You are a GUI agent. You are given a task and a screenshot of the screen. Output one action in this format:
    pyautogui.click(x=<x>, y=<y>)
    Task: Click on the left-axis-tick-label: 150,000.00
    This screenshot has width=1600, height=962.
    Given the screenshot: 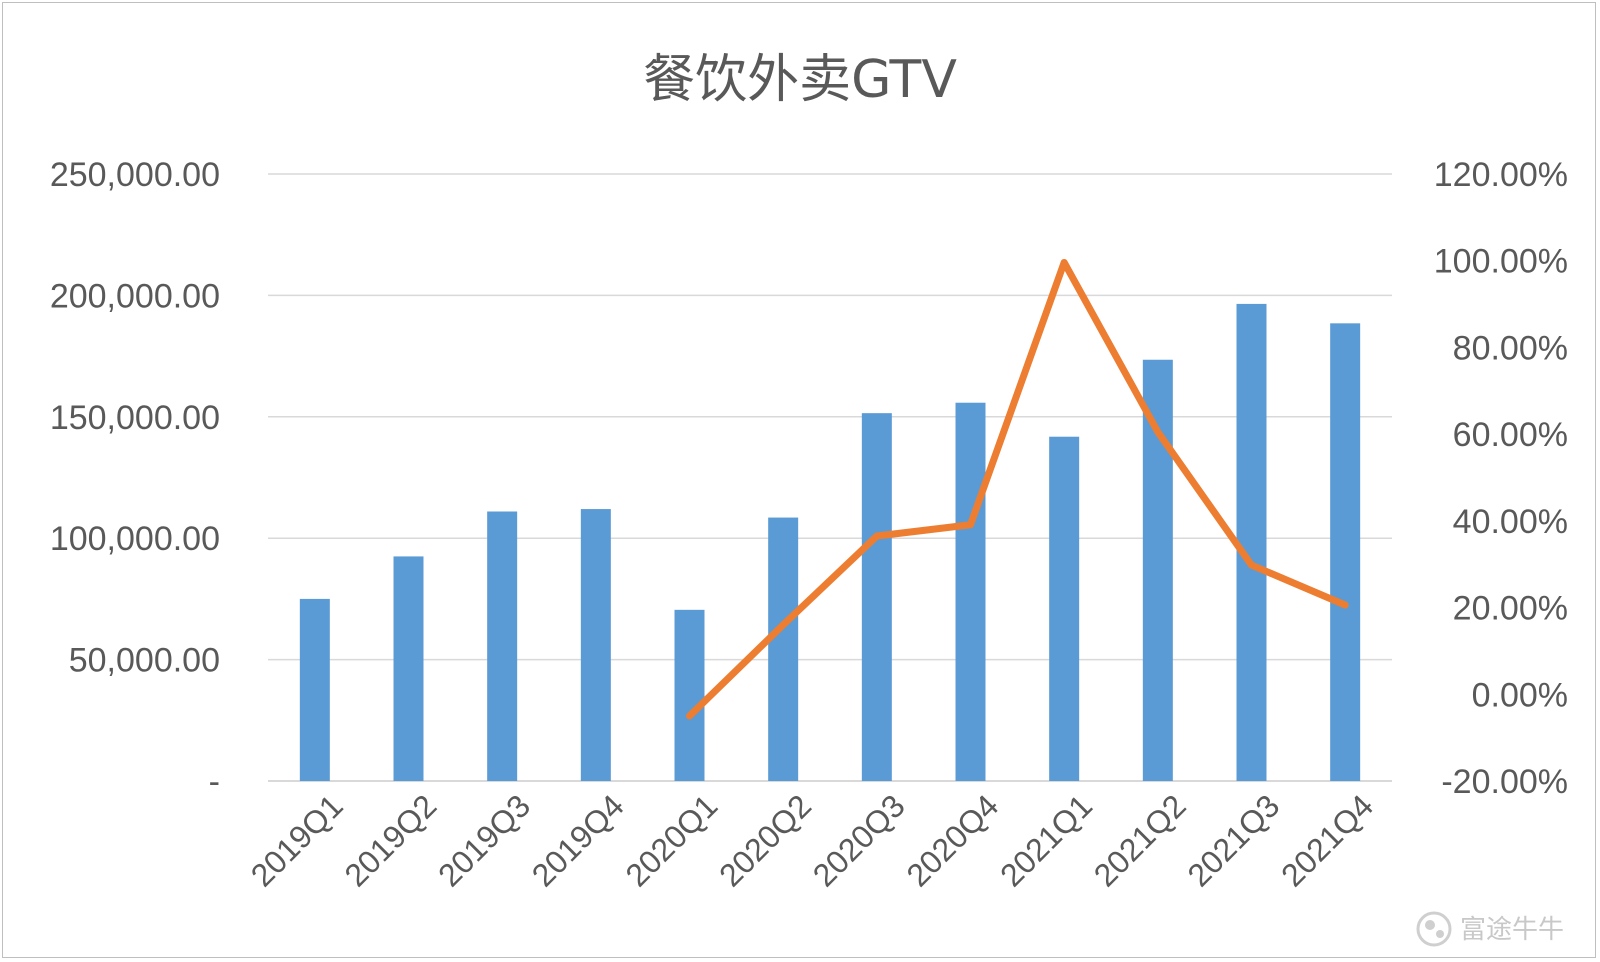 What is the action you would take?
    pyautogui.click(x=135, y=418)
    